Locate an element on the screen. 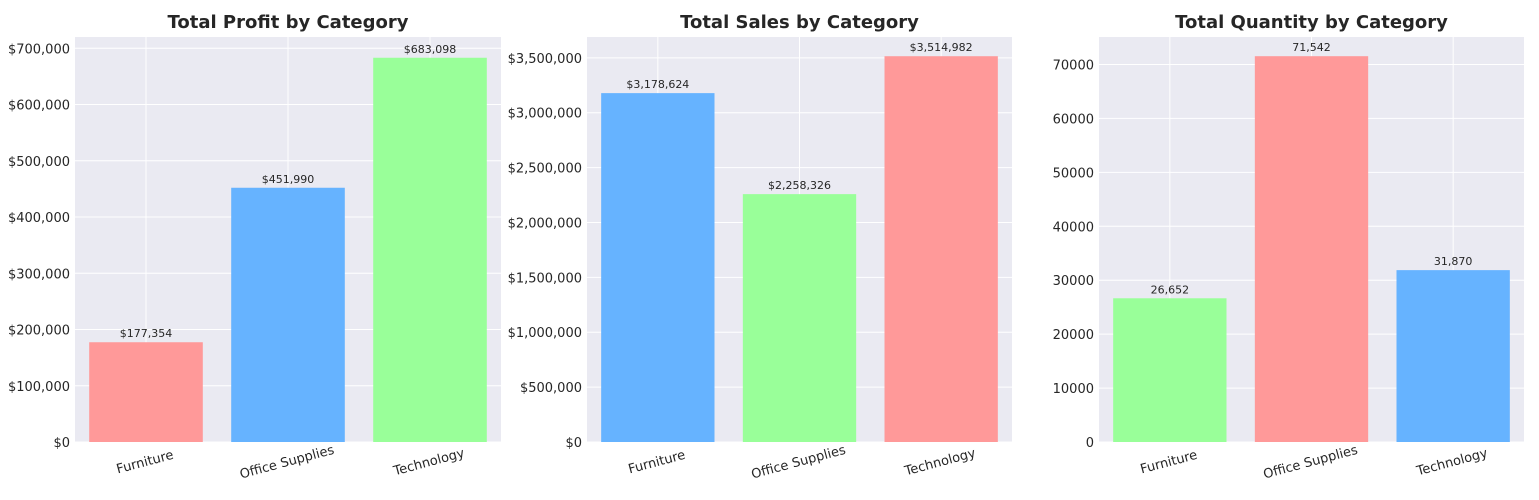 The height and width of the screenshot is (500, 1539). profit-ytick-label: $0 is located at coordinates (61, 443).